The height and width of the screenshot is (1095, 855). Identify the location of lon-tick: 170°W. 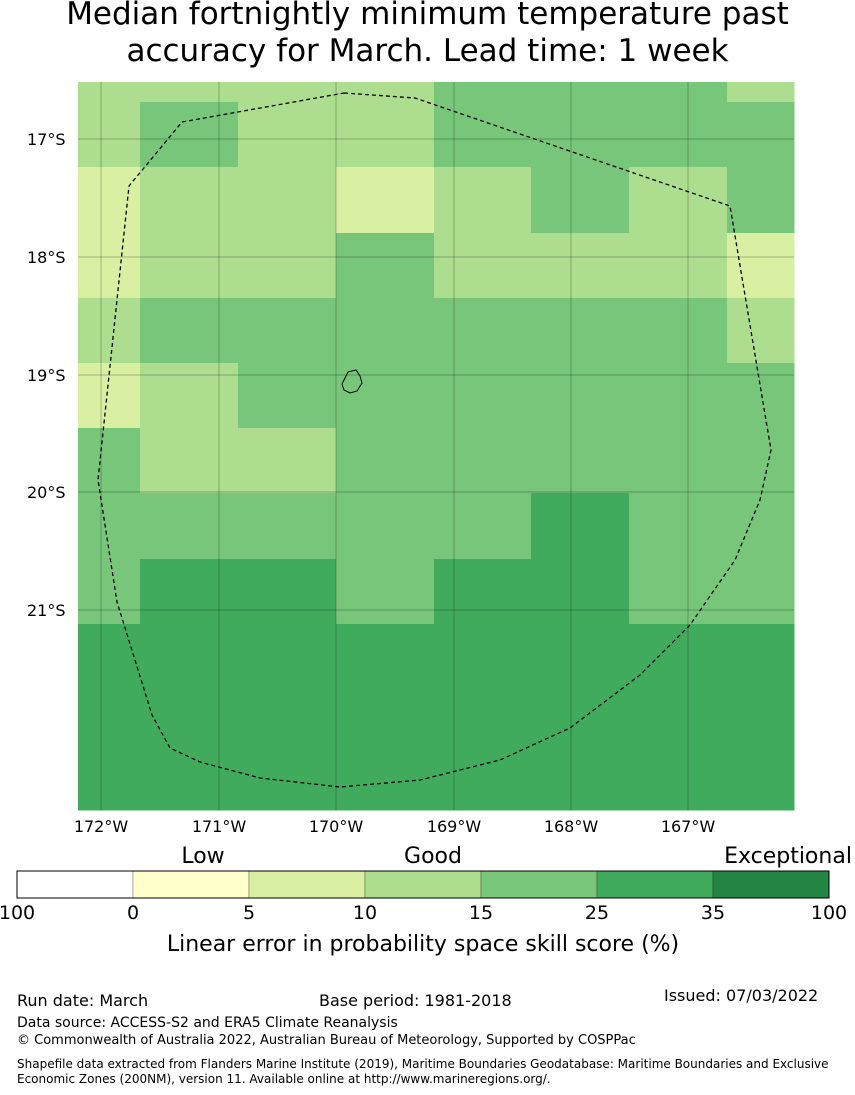
(336, 826).